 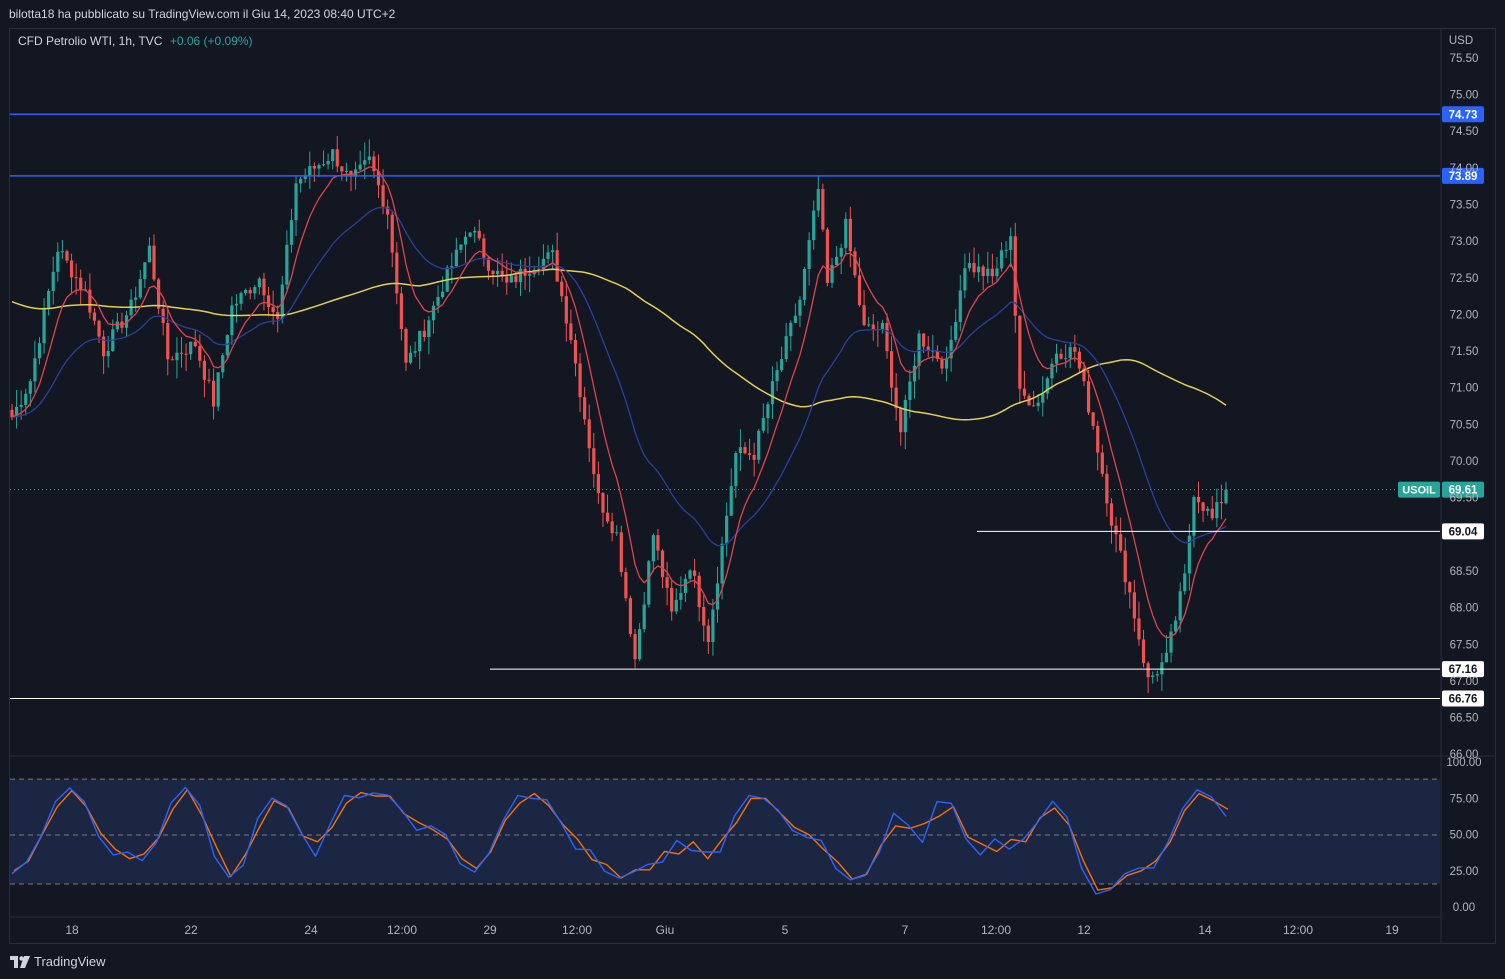 What do you see at coordinates (58, 961) in the screenshot?
I see `tradingview-brand: TradingView` at bounding box center [58, 961].